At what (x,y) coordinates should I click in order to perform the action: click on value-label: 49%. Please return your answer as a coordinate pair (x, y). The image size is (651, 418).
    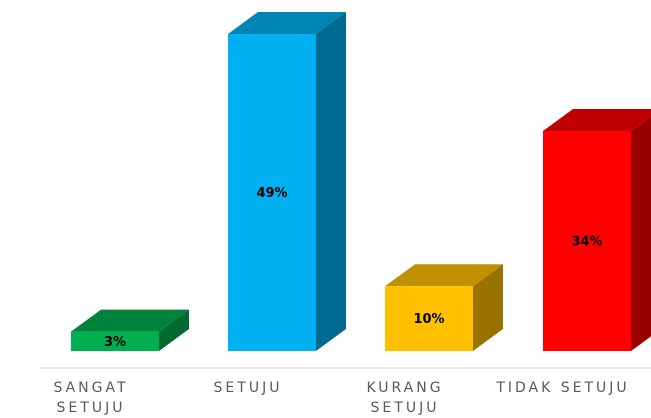
    Looking at the image, I should click on (271, 193).